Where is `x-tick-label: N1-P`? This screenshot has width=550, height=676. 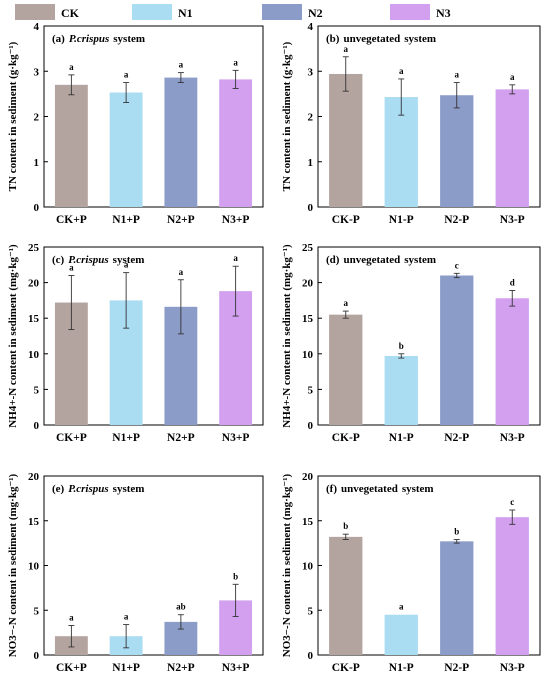 x-tick-label: N1-P is located at coordinates (401, 668).